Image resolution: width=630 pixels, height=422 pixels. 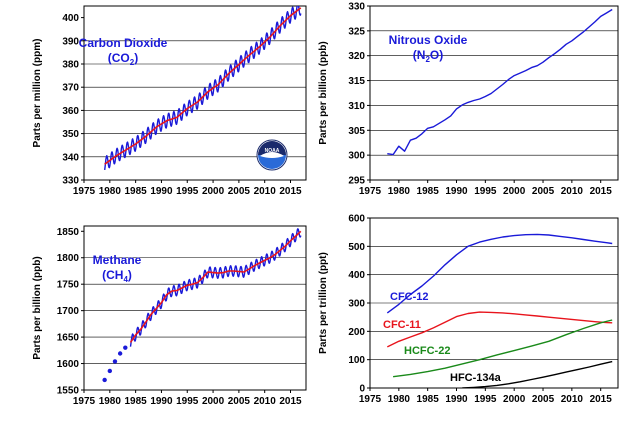 What do you see at coordinates (409, 297) in the screenshot?
I see `series-label: CFC-12` at bounding box center [409, 297].